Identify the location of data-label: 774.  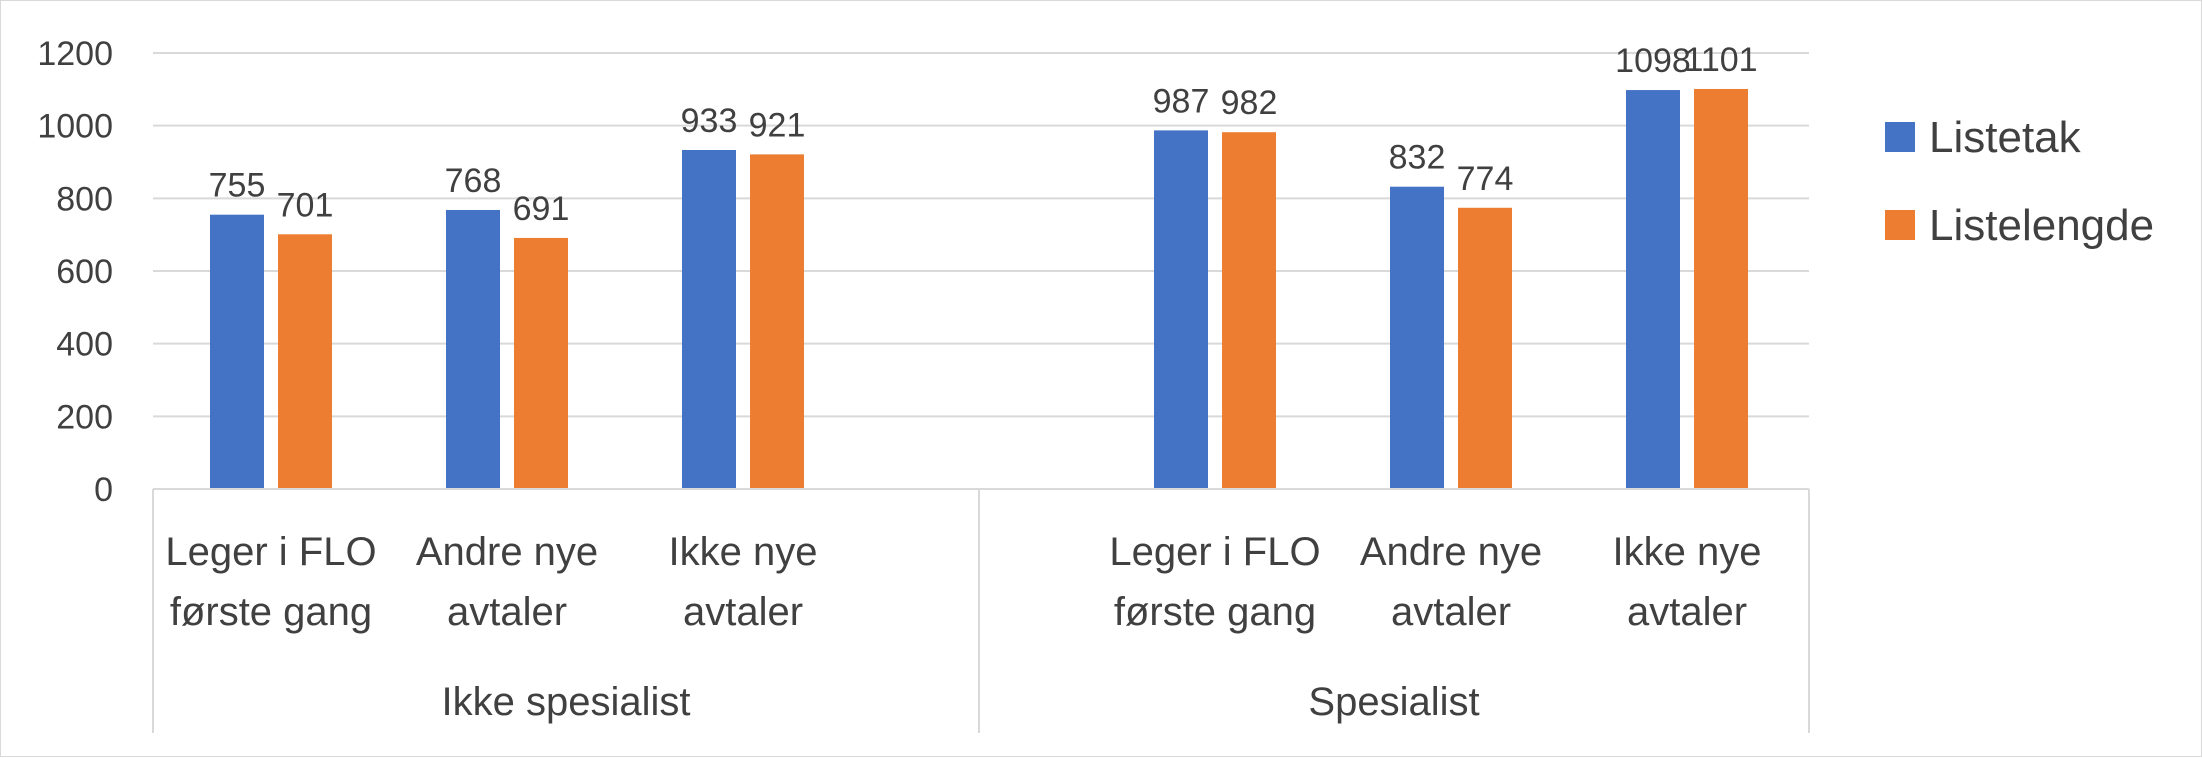
(1485, 179).